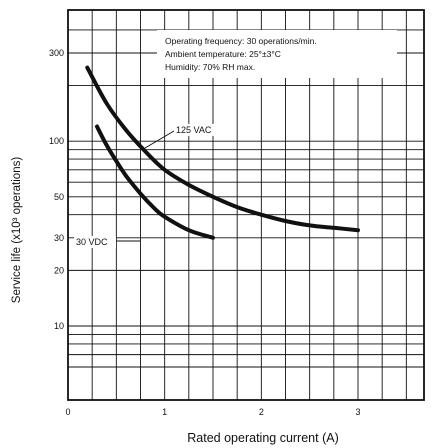 The image size is (441, 448). Describe the element at coordinates (261, 412) in the screenshot. I see `x-tick-label: 2` at that location.